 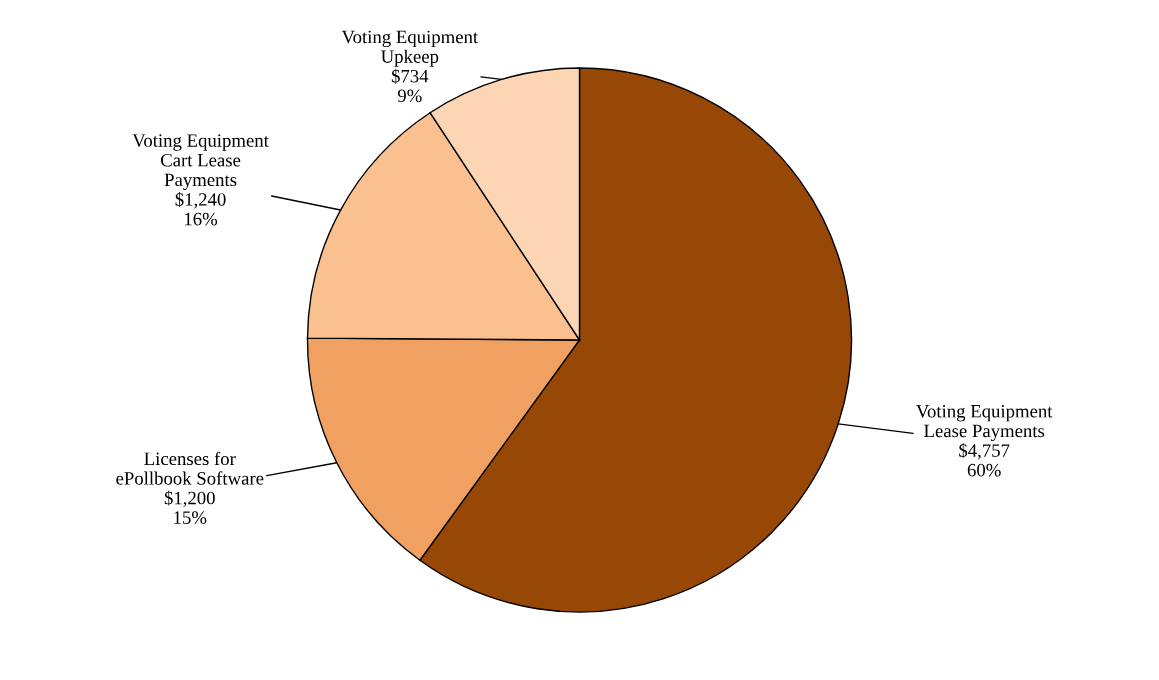 What do you see at coordinates (984, 423) in the screenshot?
I see `slice-label: Voting Equipment Lease Payments` at bounding box center [984, 423].